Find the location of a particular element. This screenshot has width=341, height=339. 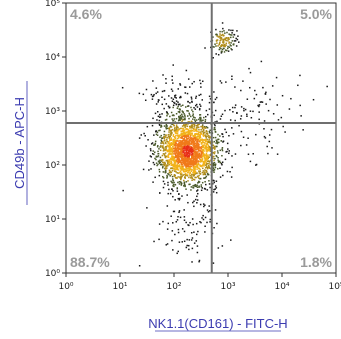

y-tick-label: 10⁵ is located at coordinates (52, 4).